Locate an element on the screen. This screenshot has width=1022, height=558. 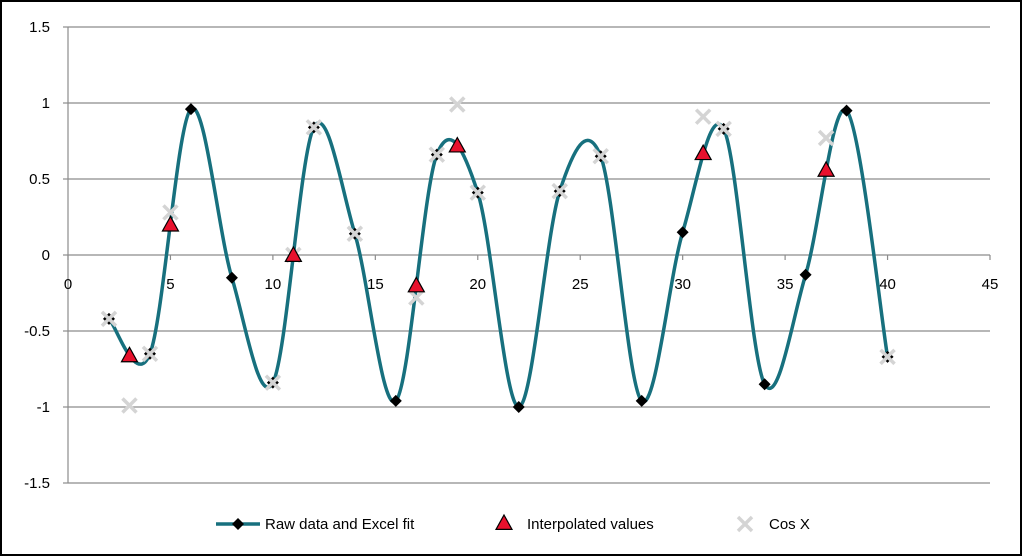
y-tick-label: 1.5 is located at coordinates (39, 27).